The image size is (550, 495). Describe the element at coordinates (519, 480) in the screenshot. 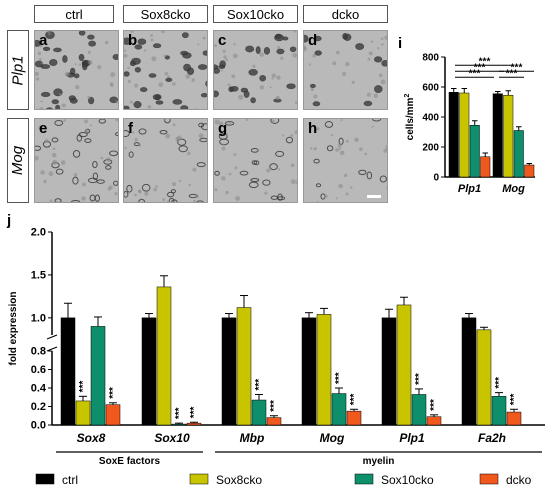

I see `legend-label-dcko: dcko` at that location.